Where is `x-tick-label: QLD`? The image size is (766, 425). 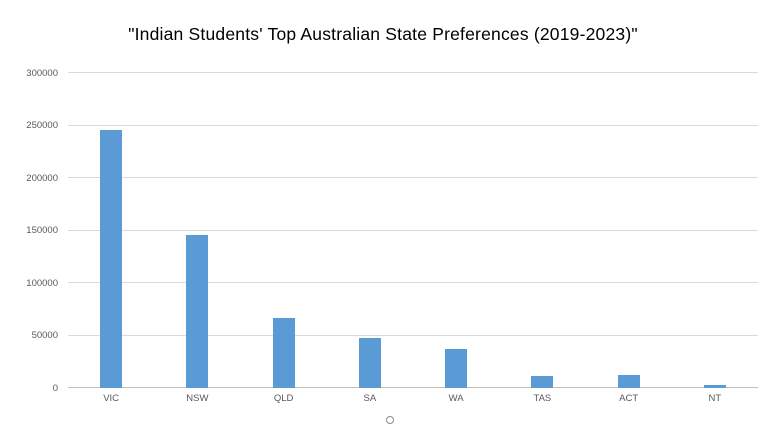
x-tick-label: QLD is located at coordinates (283, 398).